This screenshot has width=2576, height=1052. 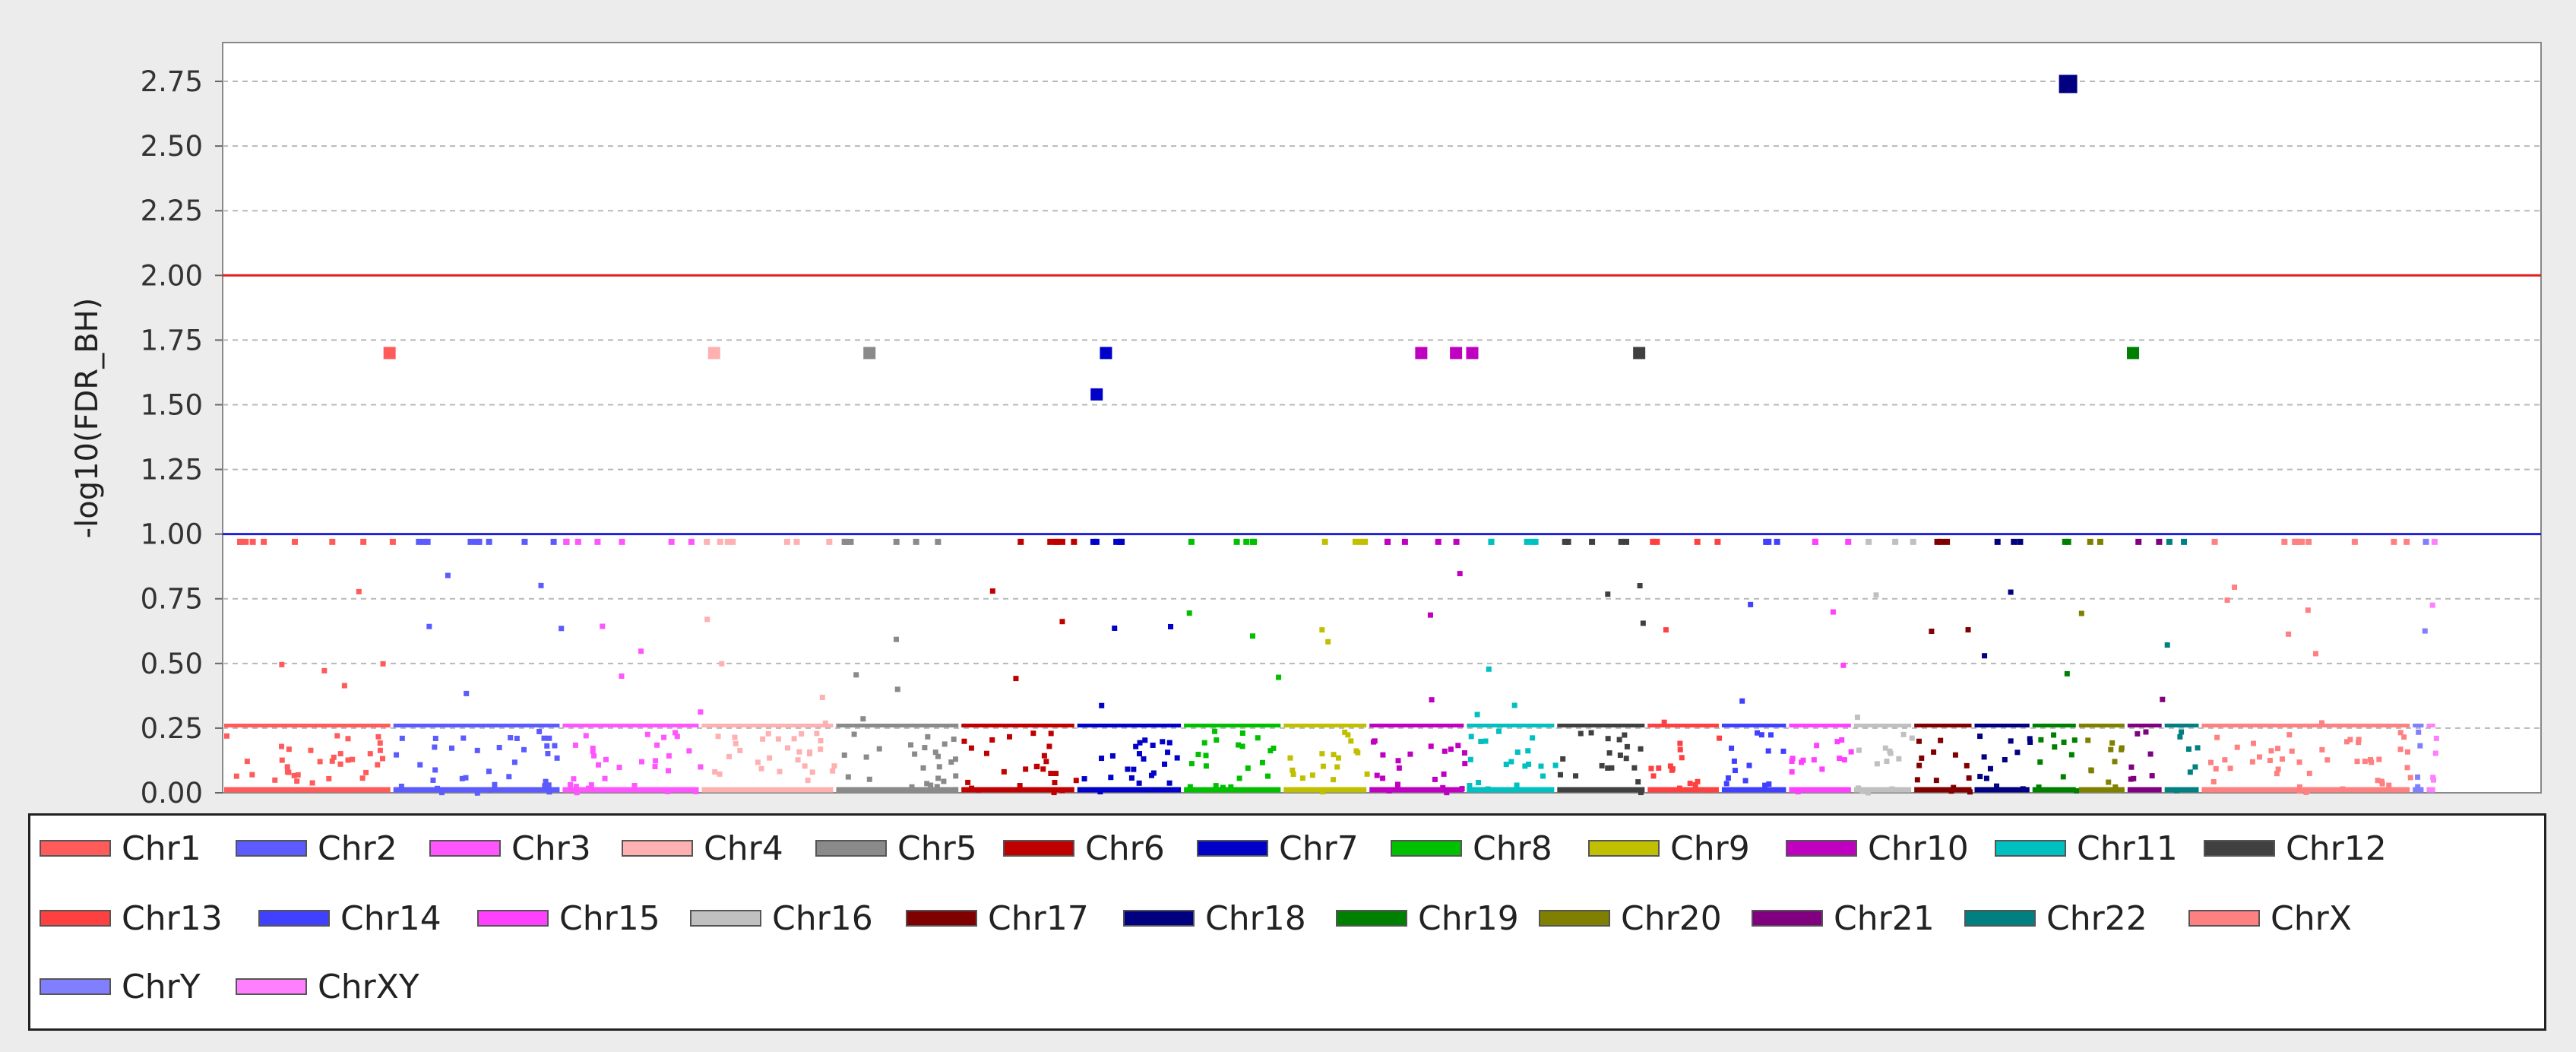 I want to click on legend-item: Chr18, so click(x=1214, y=918).